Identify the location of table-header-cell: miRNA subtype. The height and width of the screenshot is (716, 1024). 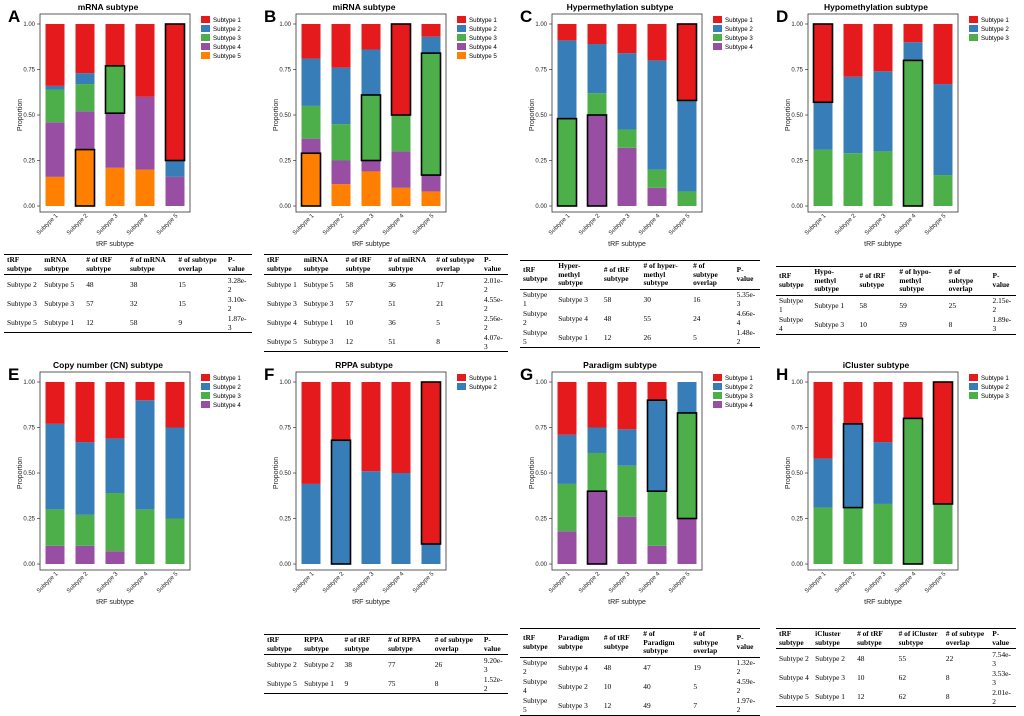
(321, 264).